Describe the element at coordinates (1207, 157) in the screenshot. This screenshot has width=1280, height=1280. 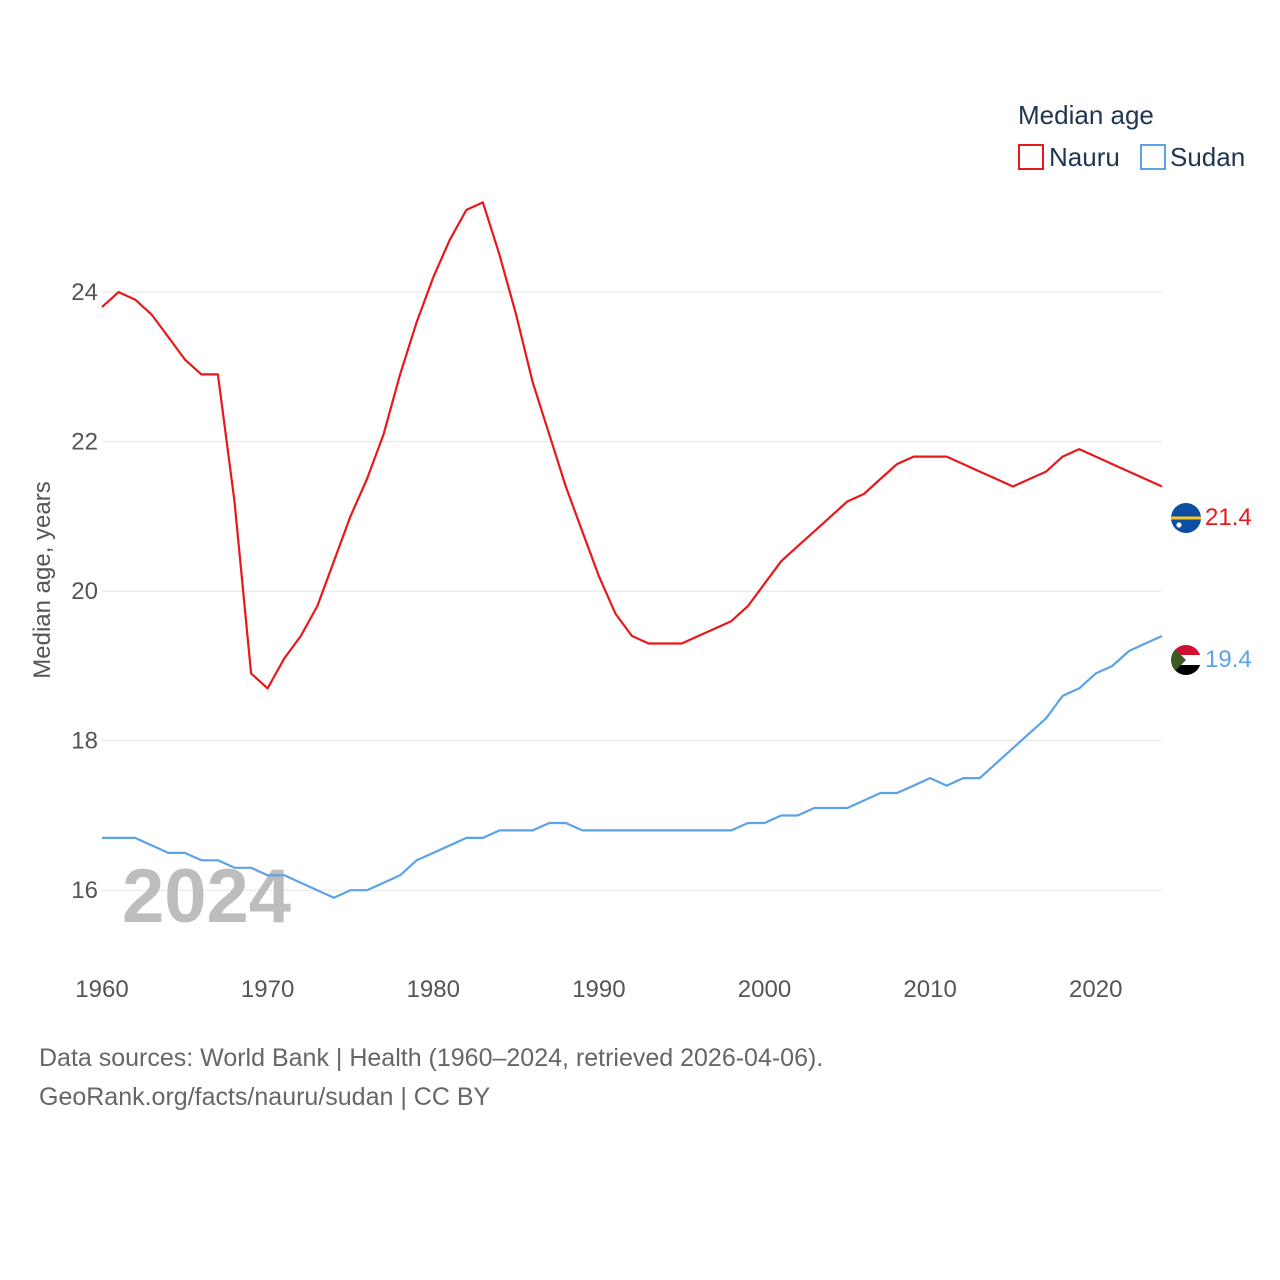
I see `legend-label-sudan: Sudan` at that location.